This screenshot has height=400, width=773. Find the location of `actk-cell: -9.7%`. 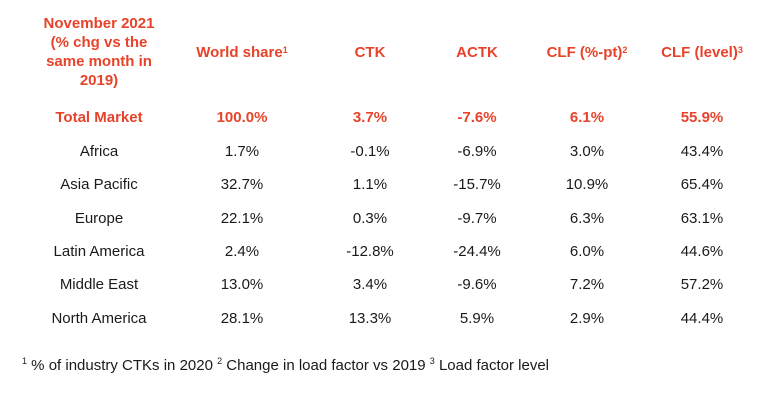

actk-cell: -9.7% is located at coordinates (477, 218).